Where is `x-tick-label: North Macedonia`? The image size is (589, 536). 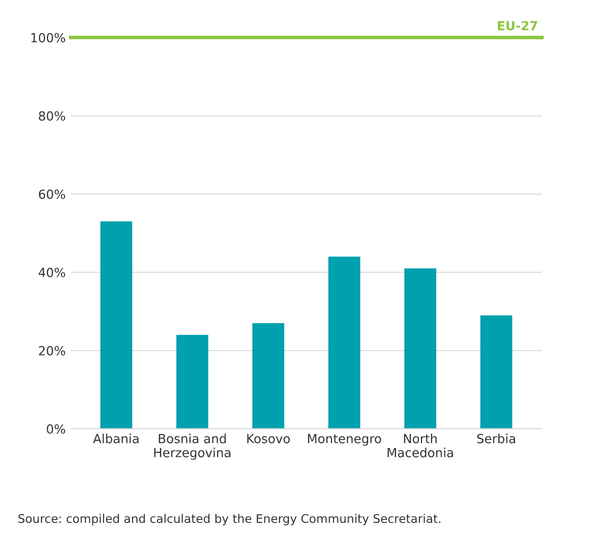 x-tick-label: North Macedonia is located at coordinates (420, 446).